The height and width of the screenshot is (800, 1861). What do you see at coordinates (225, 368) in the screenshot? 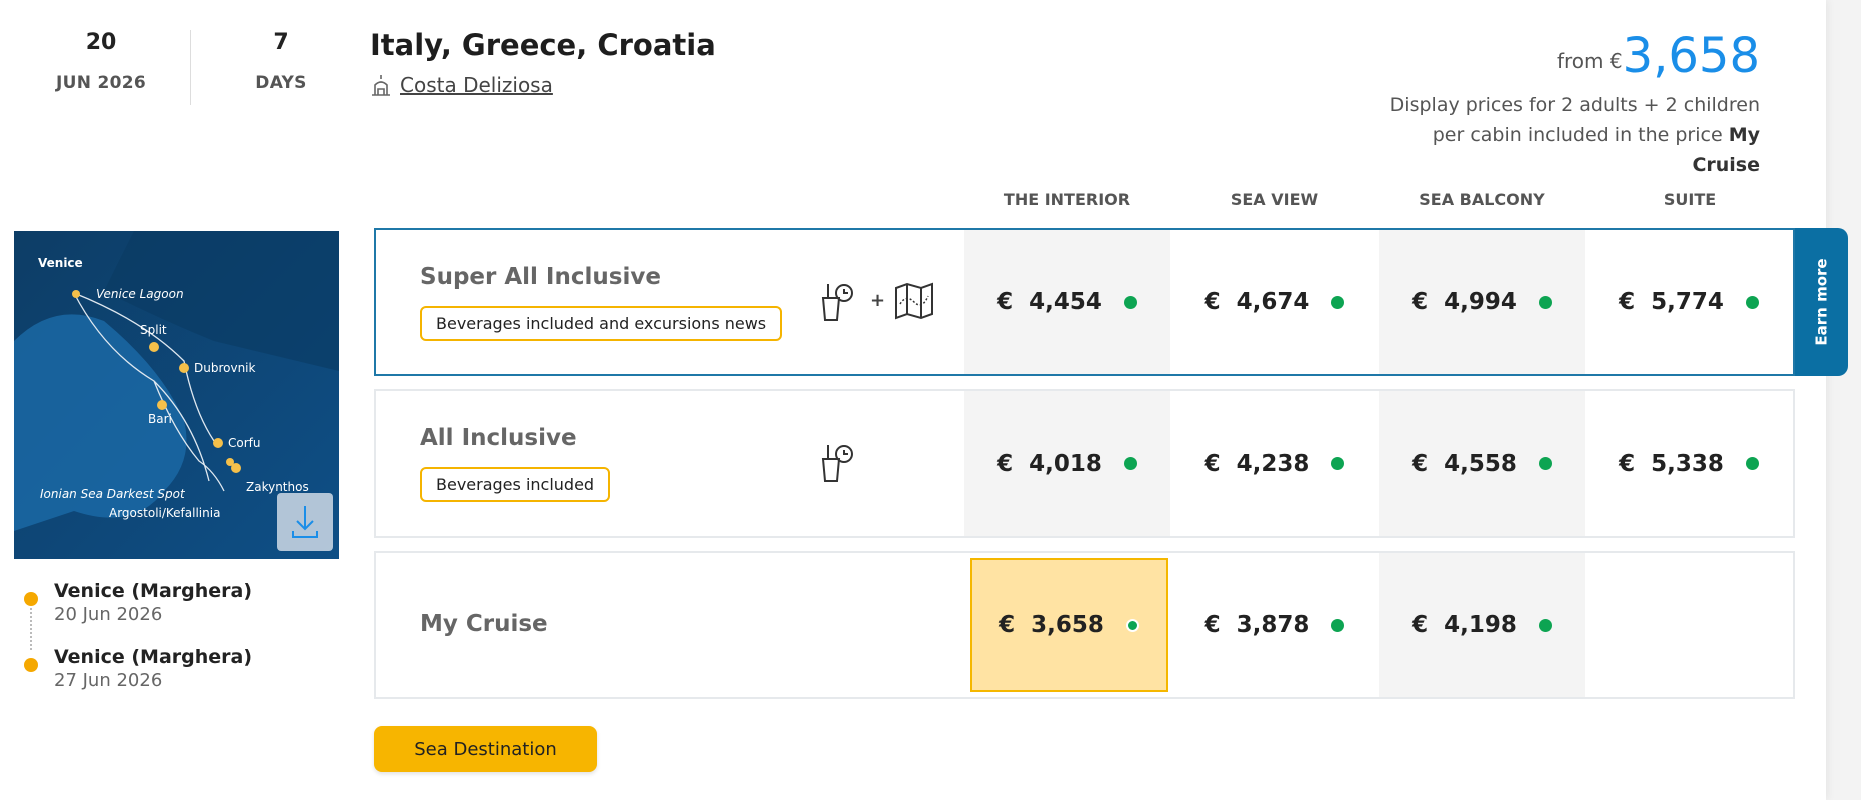
I see `port-label: Dubrovnik` at bounding box center [225, 368].